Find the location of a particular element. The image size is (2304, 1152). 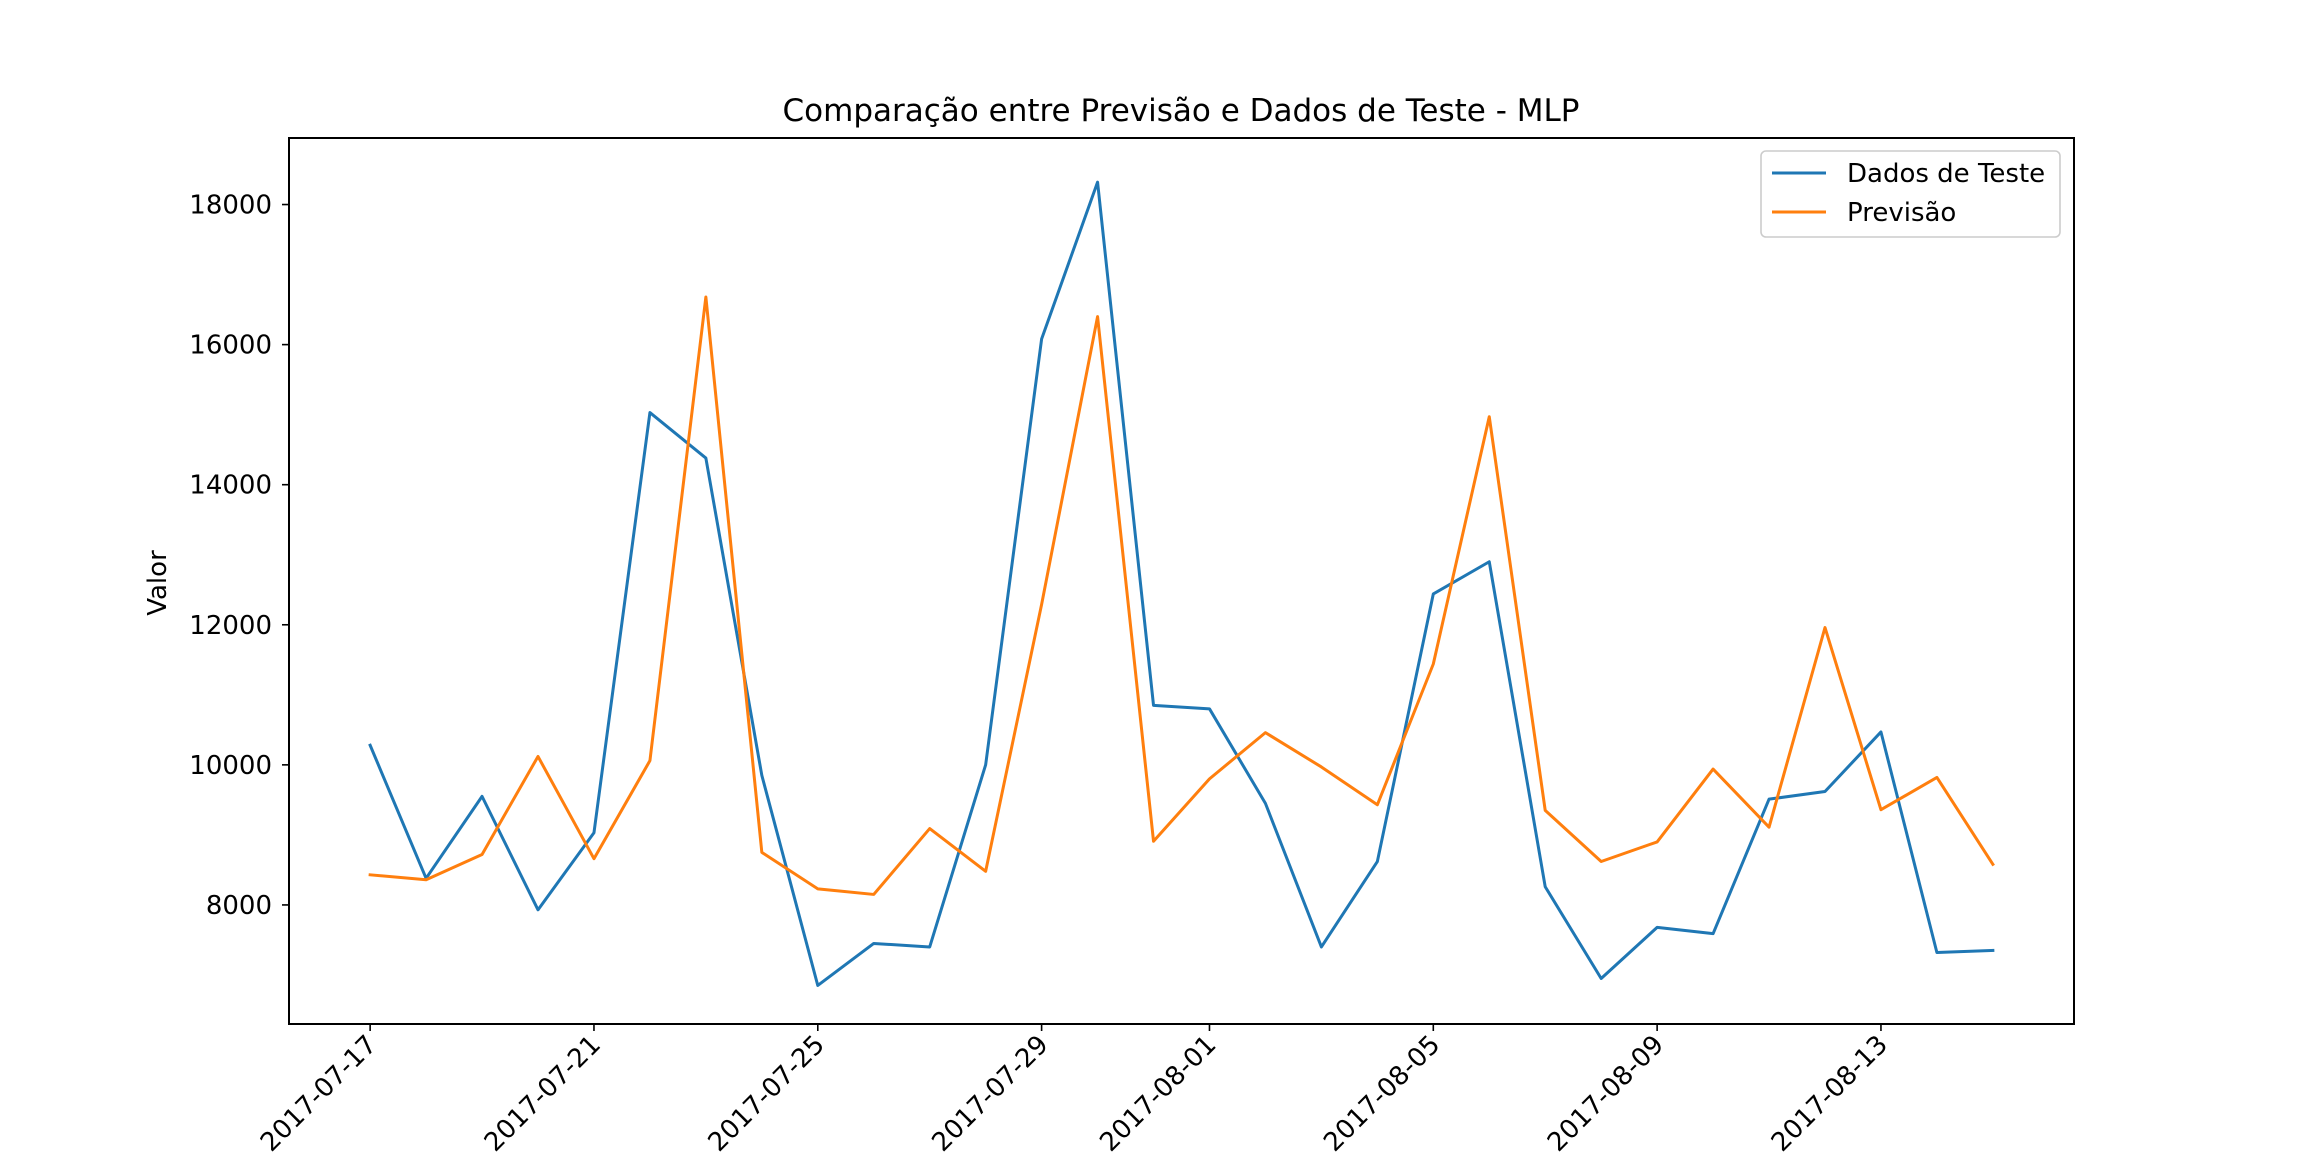

y-tick-label: 8000 is located at coordinates (239, 906).